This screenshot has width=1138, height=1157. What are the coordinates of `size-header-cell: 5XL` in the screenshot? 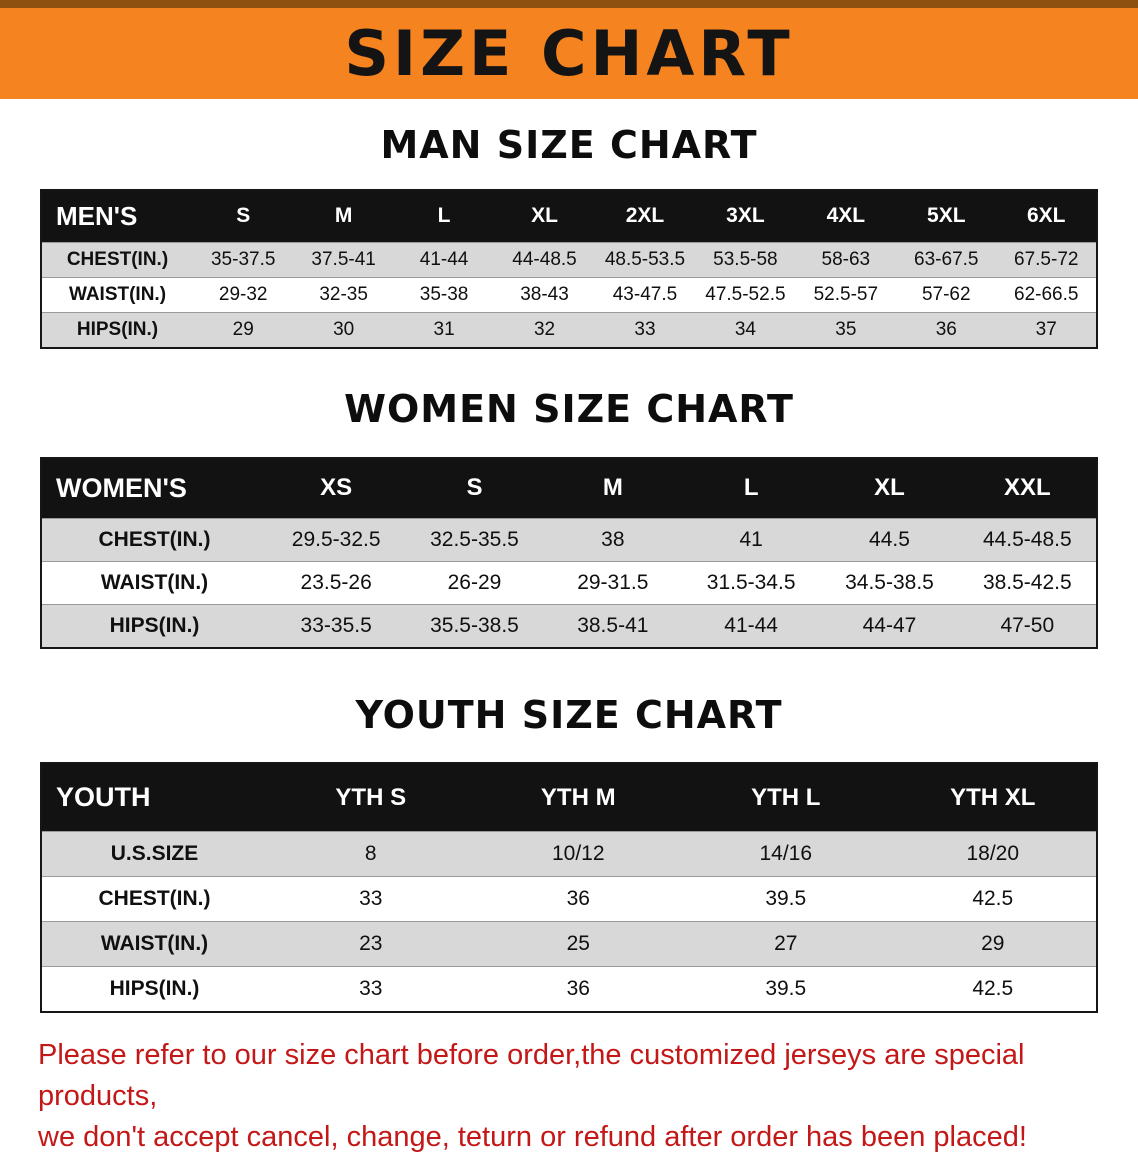 It's located at (946, 216).